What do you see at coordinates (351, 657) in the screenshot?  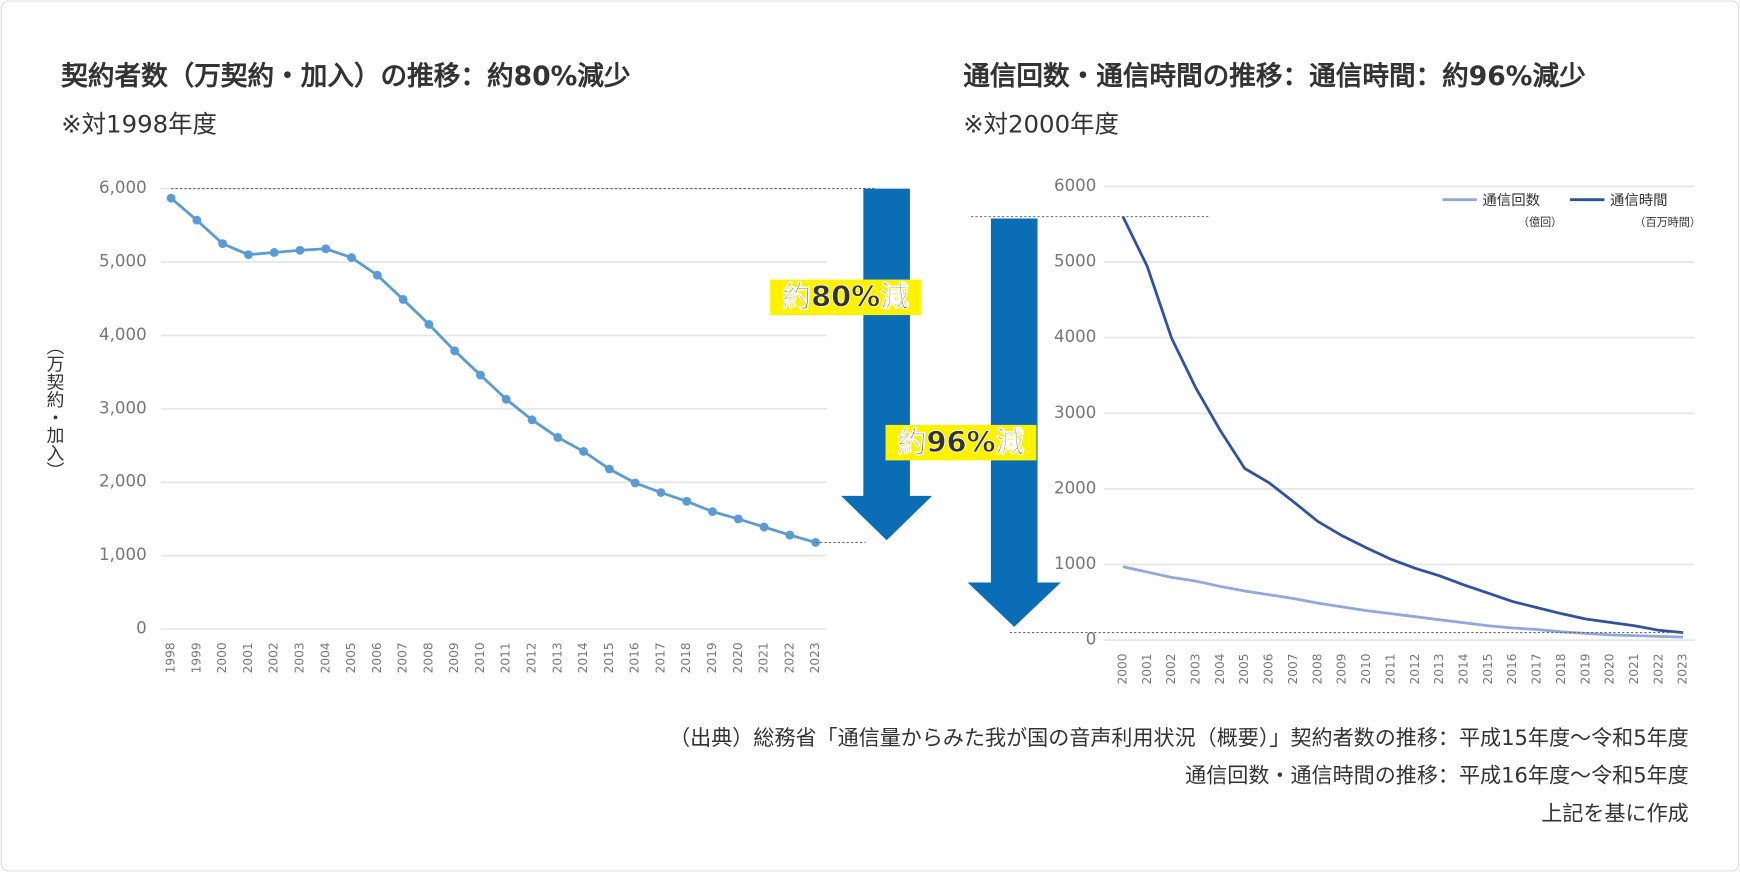 I see `x-tick-label: 2005` at bounding box center [351, 657].